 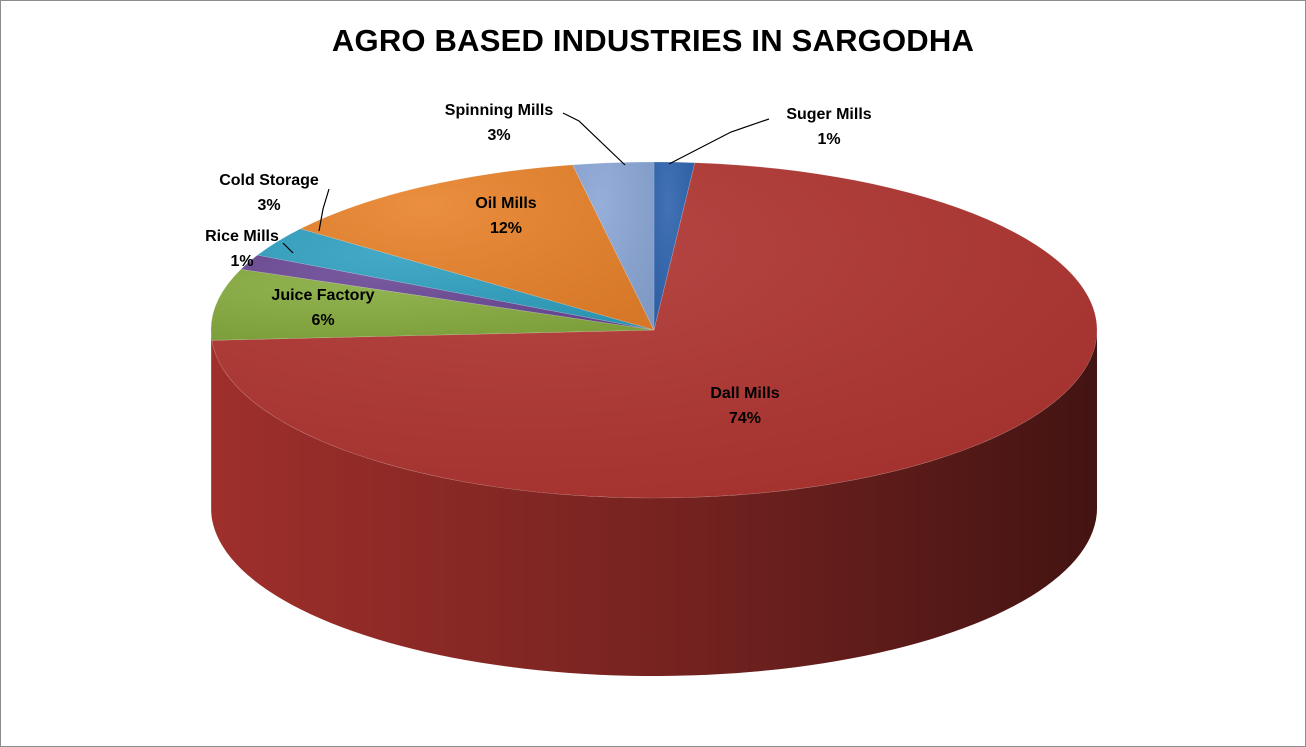 What do you see at coordinates (653, 40) in the screenshot?
I see `chart-title: AGRO BASED INDUSTRIES IN SARGODHA` at bounding box center [653, 40].